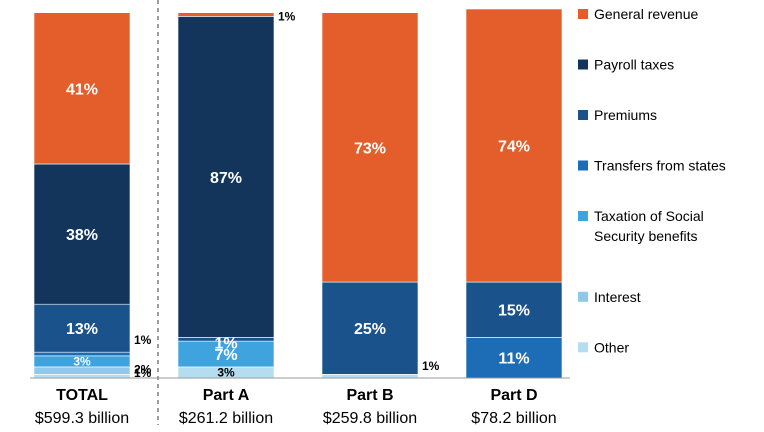 Image resolution: width=764 pixels, height=432 pixels. What do you see at coordinates (370, 376) in the screenshot?
I see `bar-segment-part-b-other` at bounding box center [370, 376].